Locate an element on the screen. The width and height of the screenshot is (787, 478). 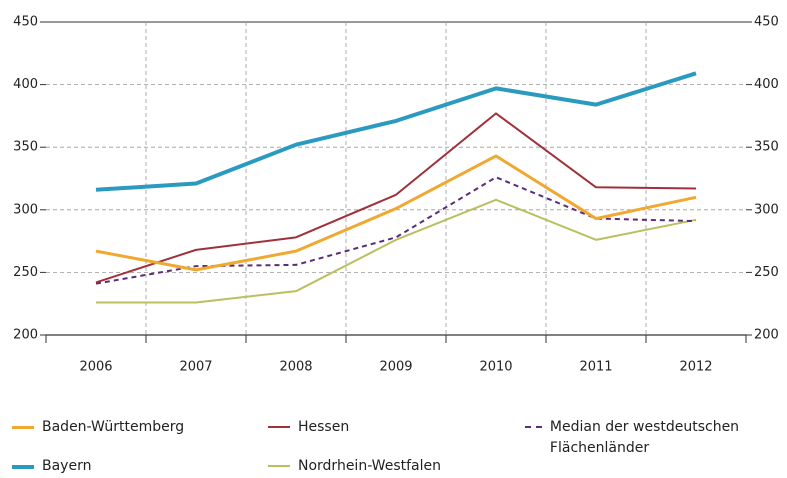
legend-item: Hessen is located at coordinates (308, 427).